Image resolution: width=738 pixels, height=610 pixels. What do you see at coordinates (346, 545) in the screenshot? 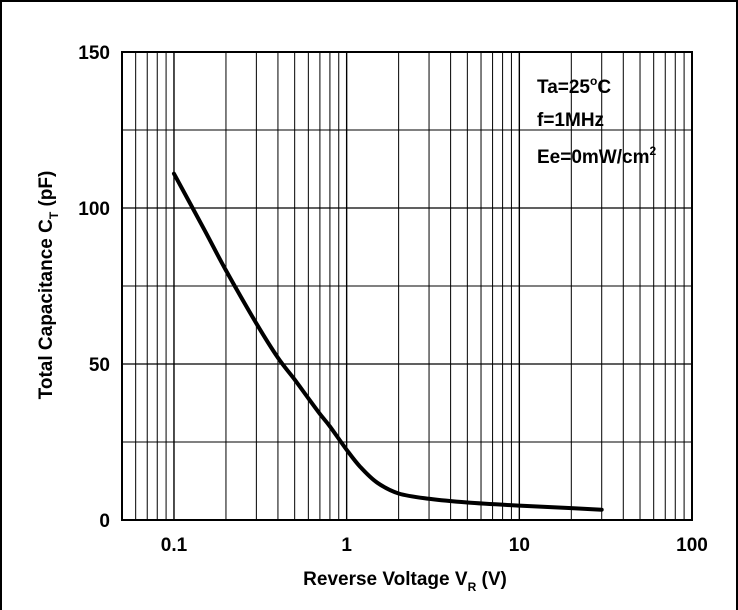
I see `x-tick-label: 1` at bounding box center [346, 545].